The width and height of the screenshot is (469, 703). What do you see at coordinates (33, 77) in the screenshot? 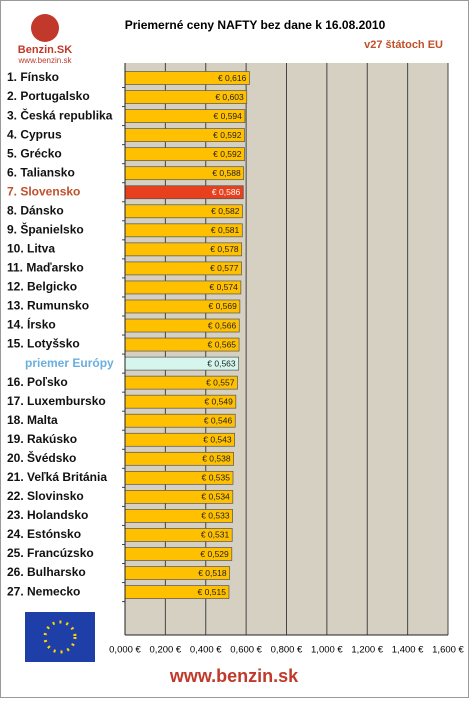
I see `category-label: 1. Fínsko` at bounding box center [33, 77].